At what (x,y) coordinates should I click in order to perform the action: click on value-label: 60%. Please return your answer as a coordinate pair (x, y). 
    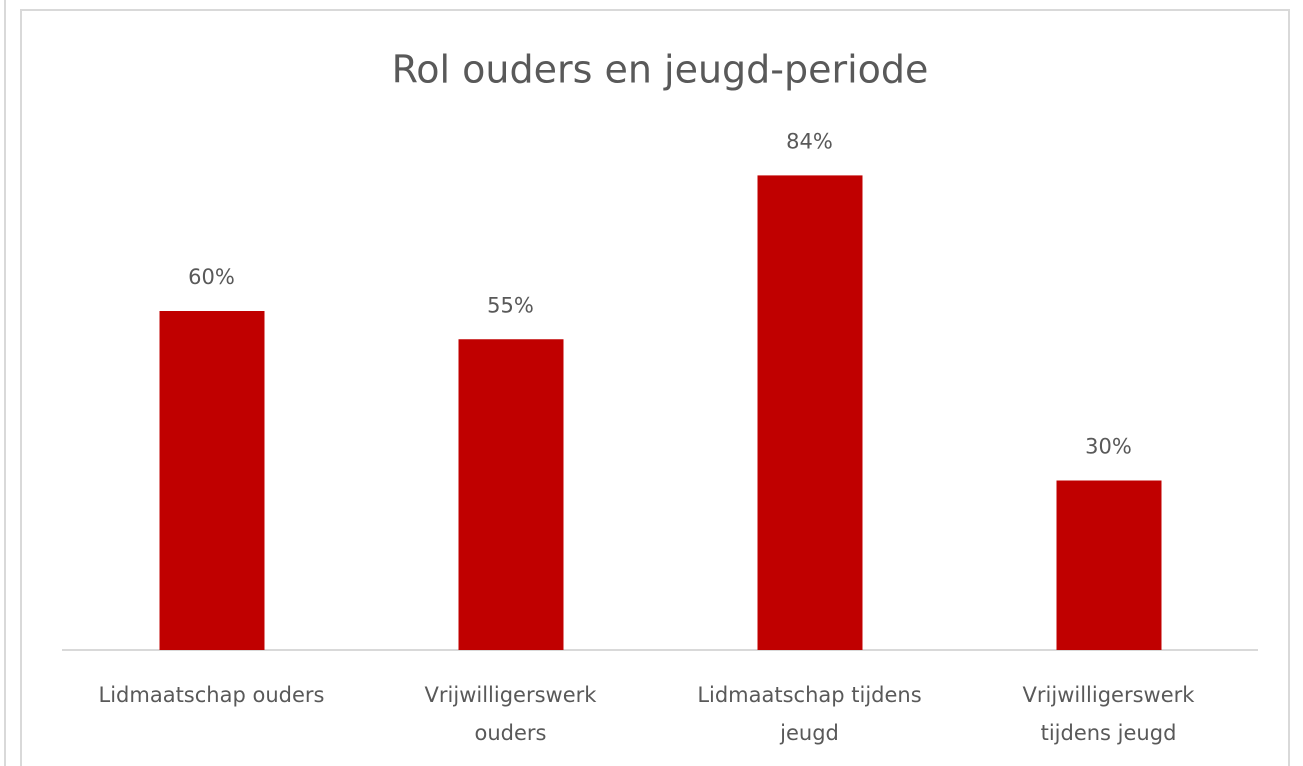
    Looking at the image, I should click on (211, 277).